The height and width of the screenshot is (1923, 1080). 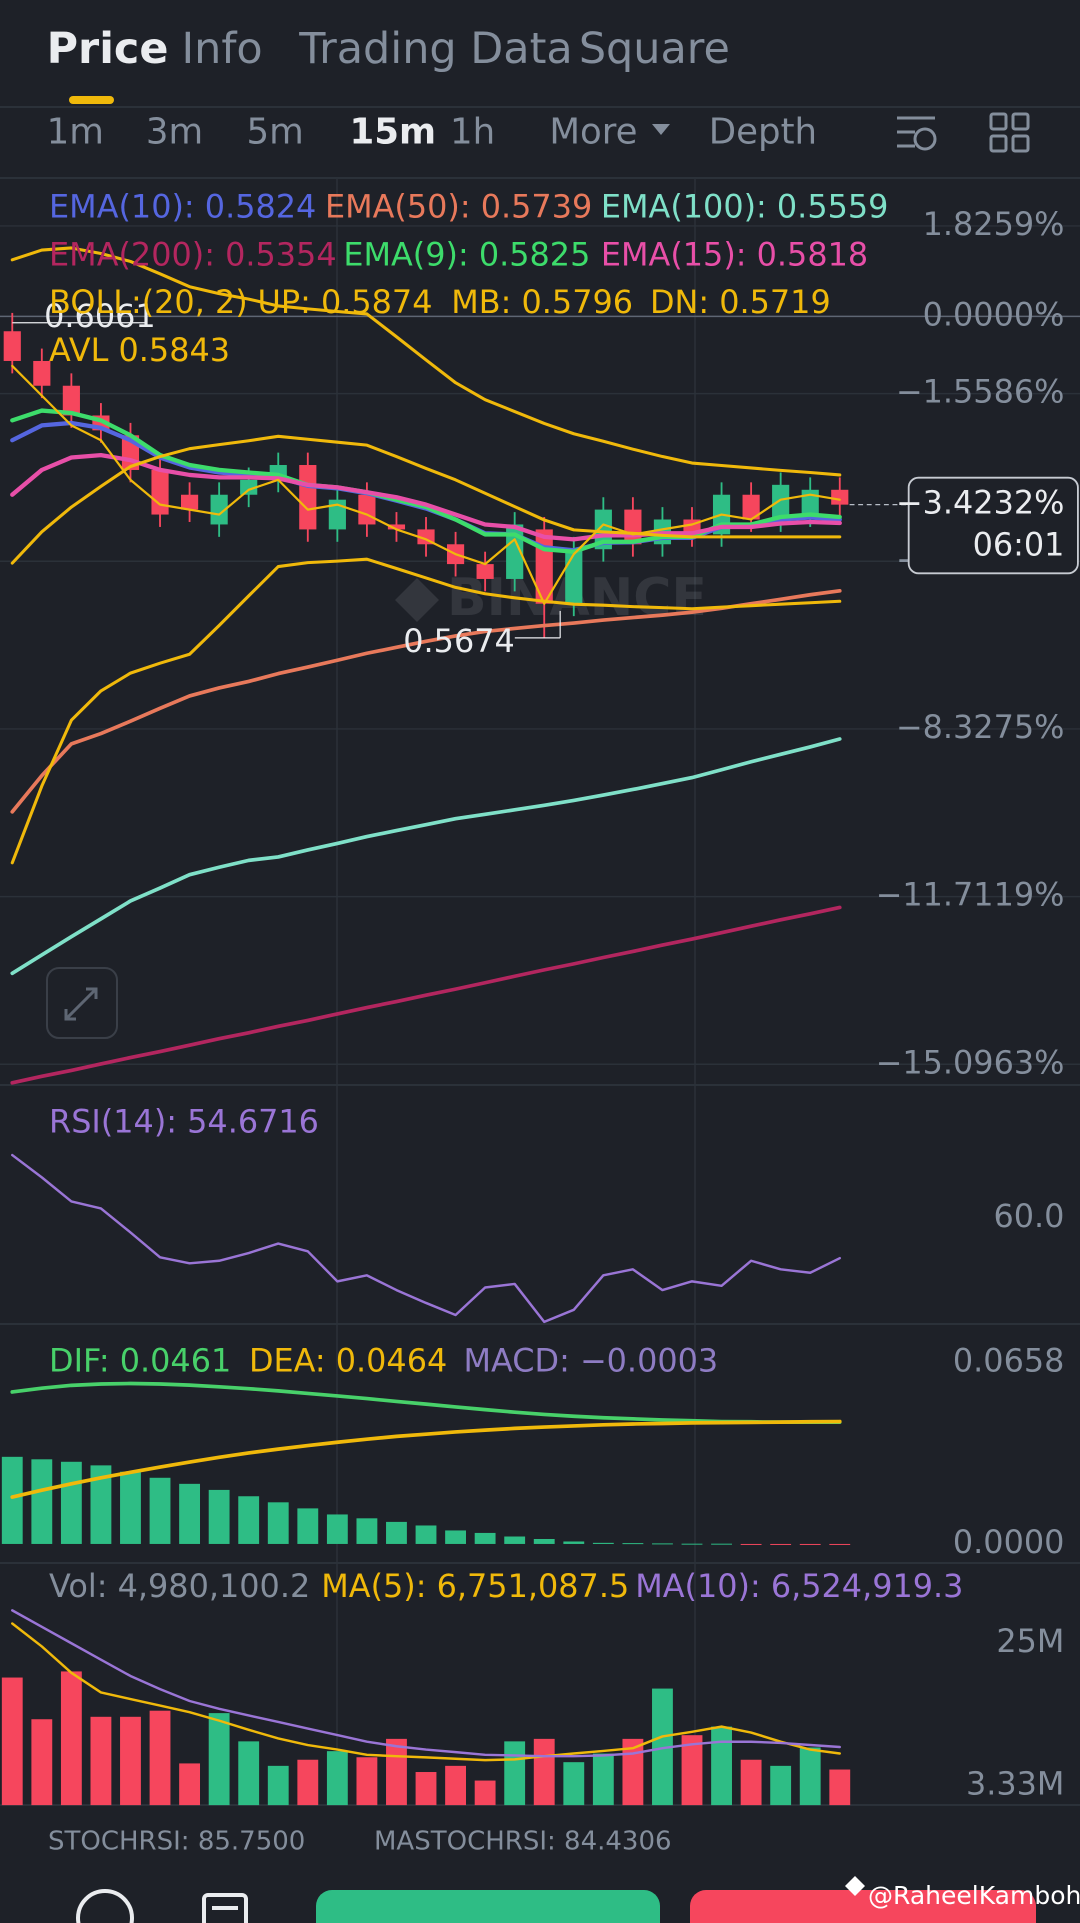 I want to click on legend-item: RSI(14): 54.6716, so click(x=184, y=1121).